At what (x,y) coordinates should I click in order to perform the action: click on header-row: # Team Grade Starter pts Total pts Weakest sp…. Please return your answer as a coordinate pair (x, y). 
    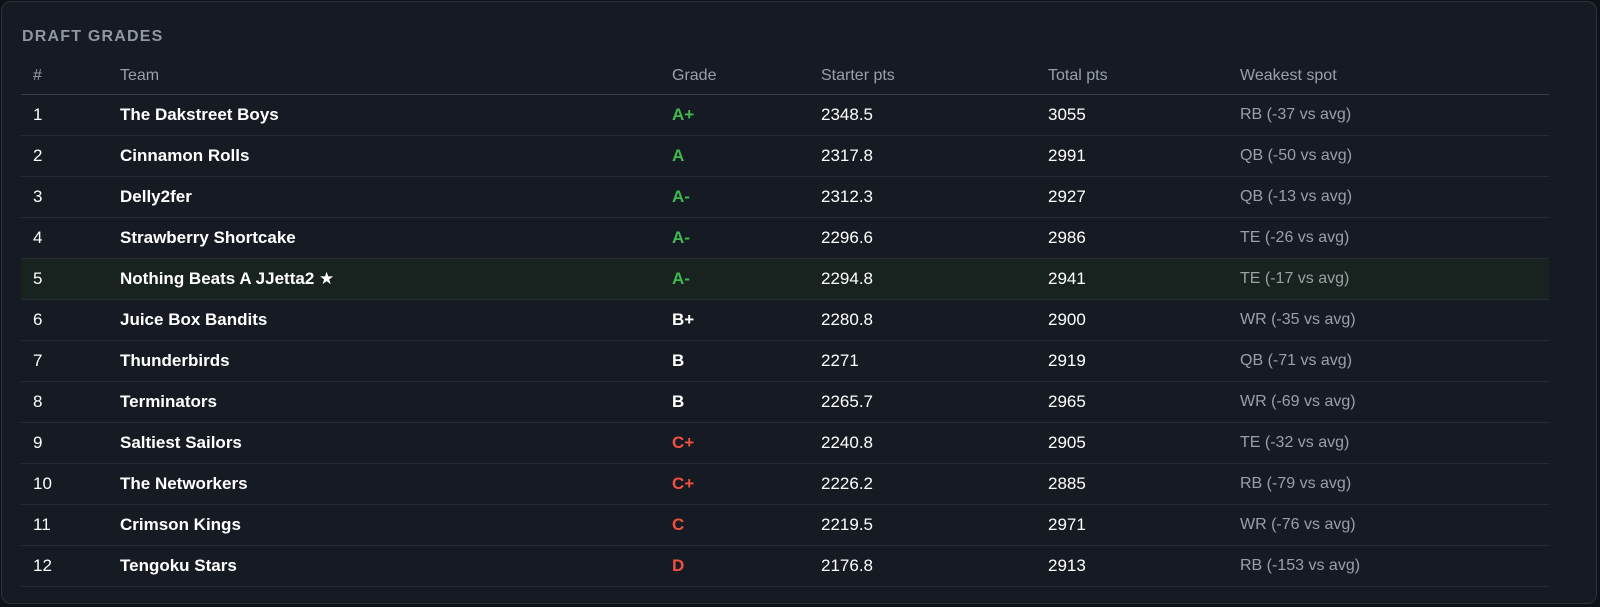
    Looking at the image, I should click on (785, 76).